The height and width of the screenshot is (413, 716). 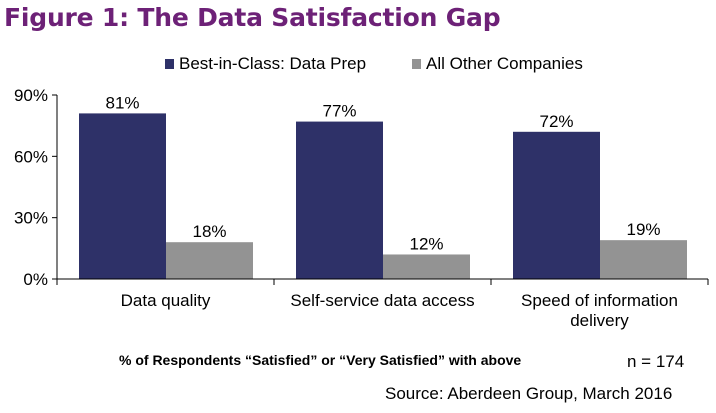 I want to click on x-tick-label: Data quality, so click(x=166, y=300).